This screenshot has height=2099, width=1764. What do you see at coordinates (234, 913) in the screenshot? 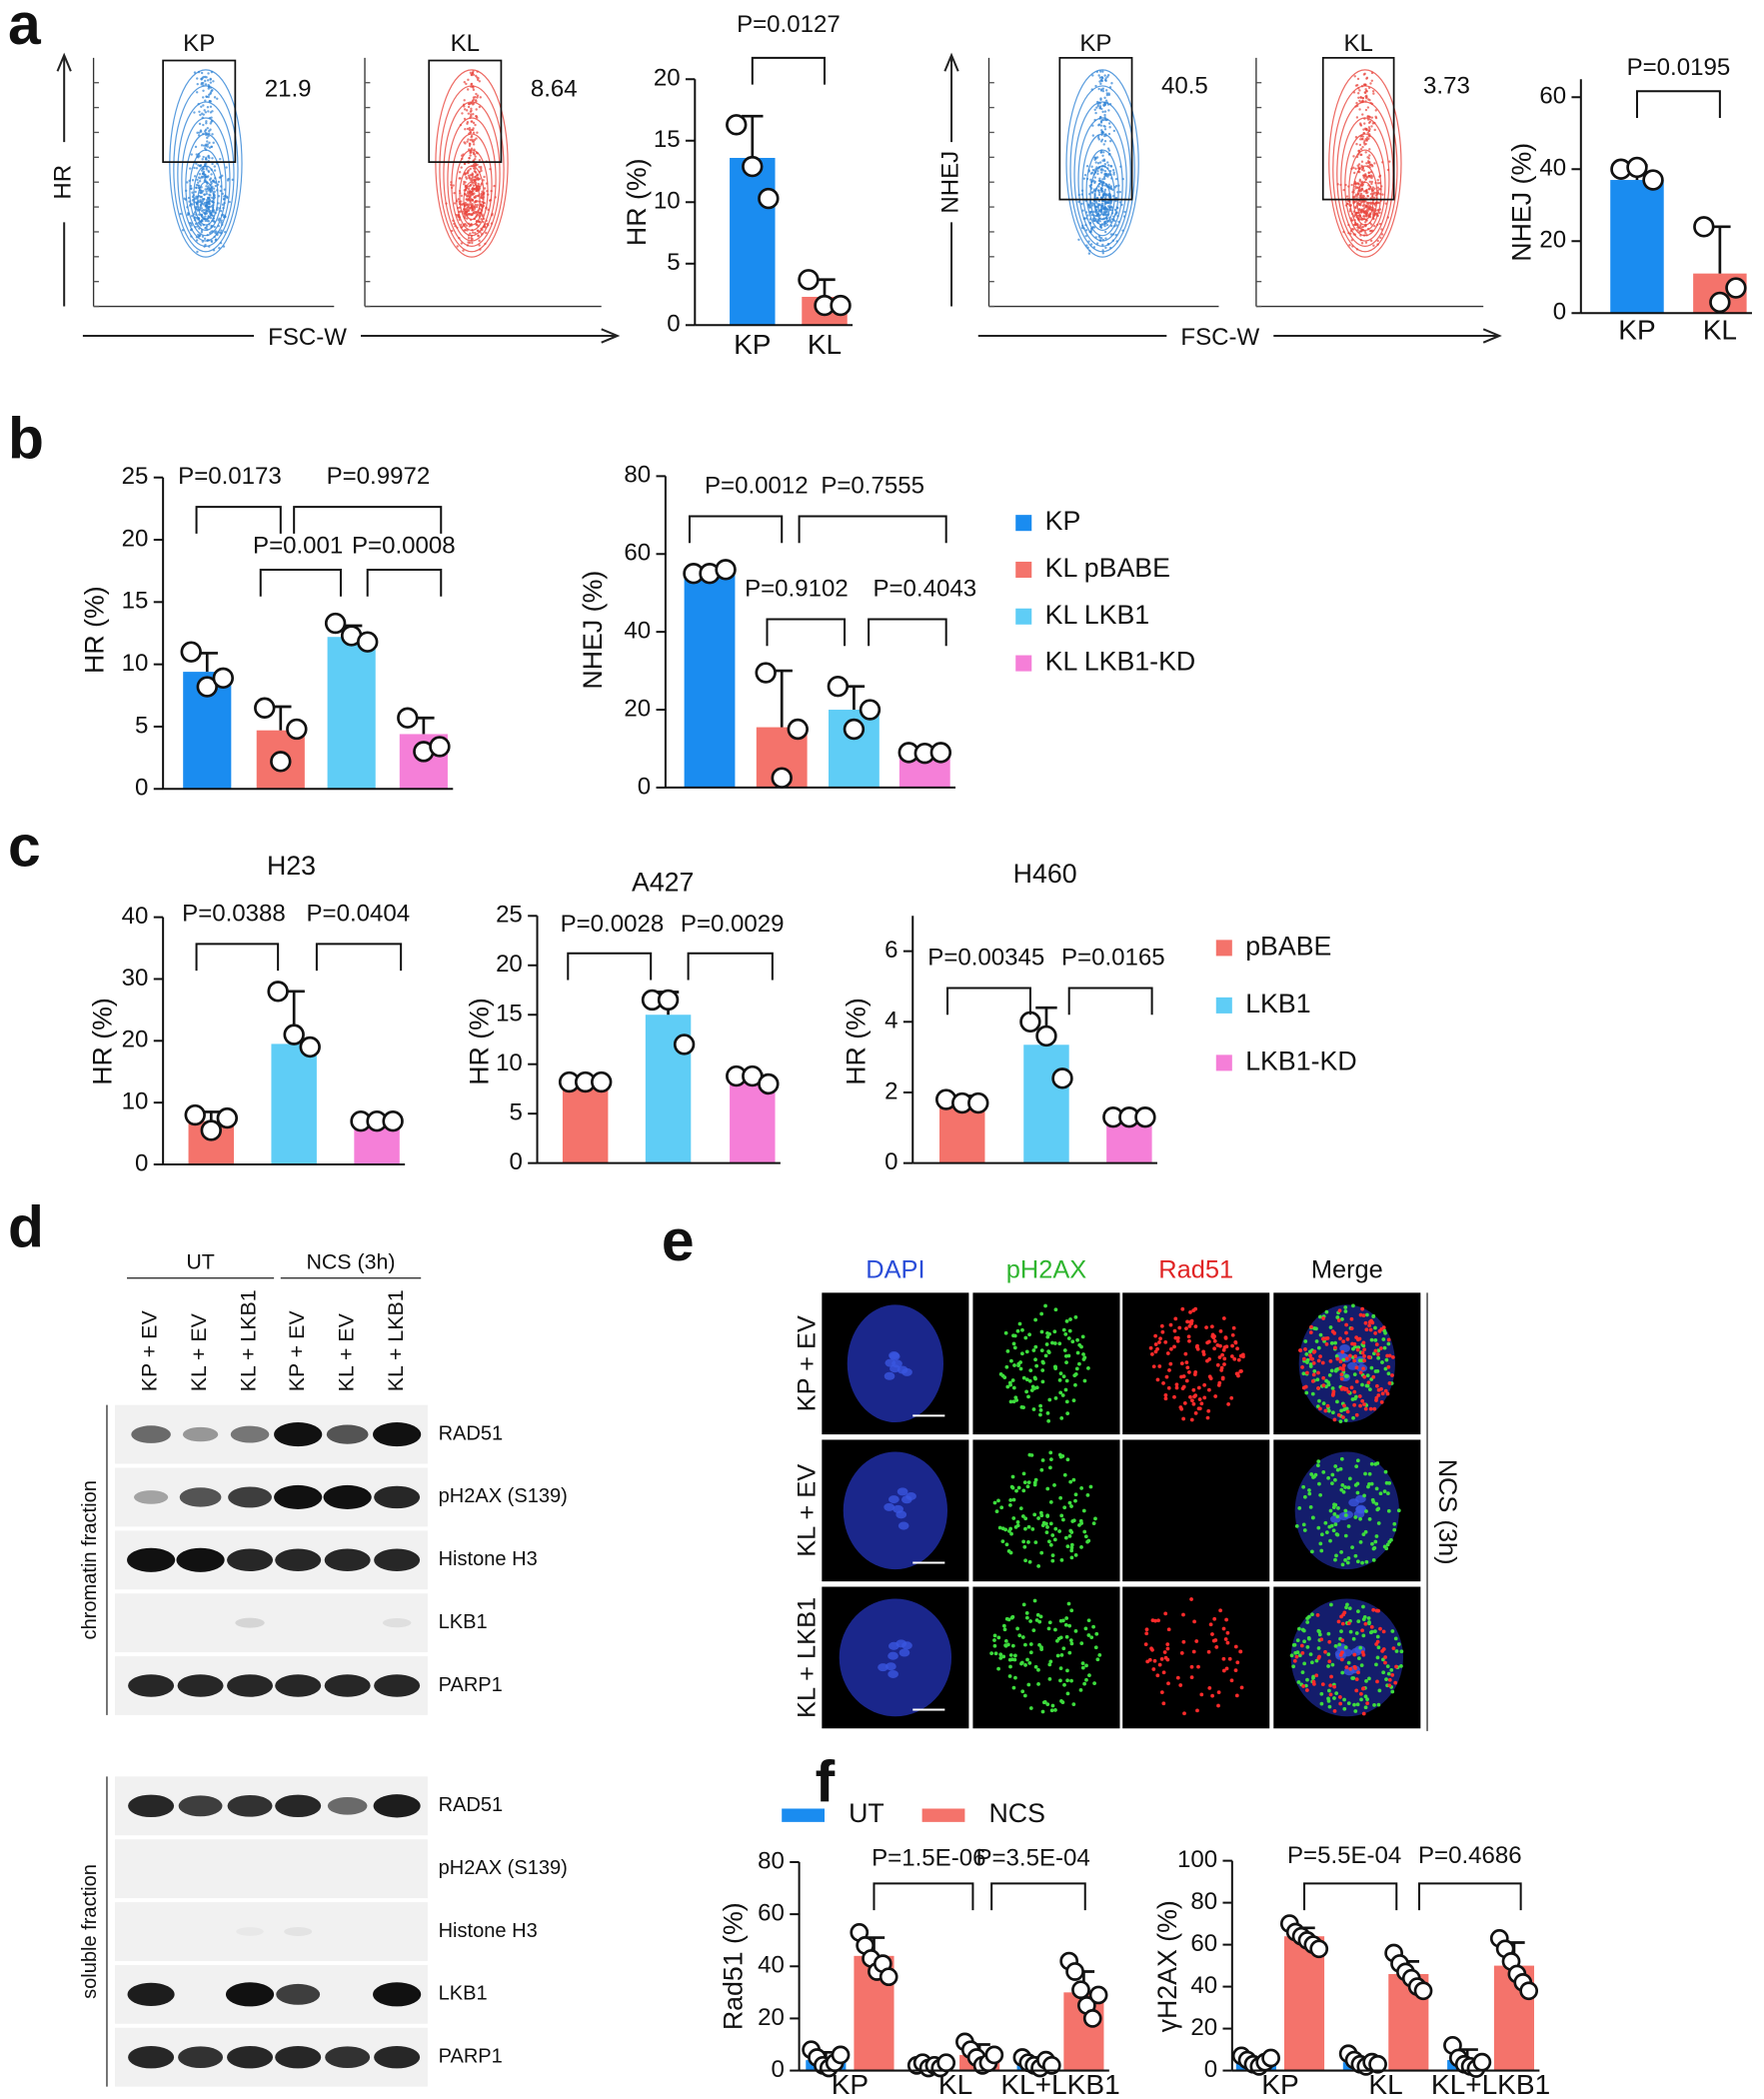
I see `p-value: P=0.0388` at bounding box center [234, 913].